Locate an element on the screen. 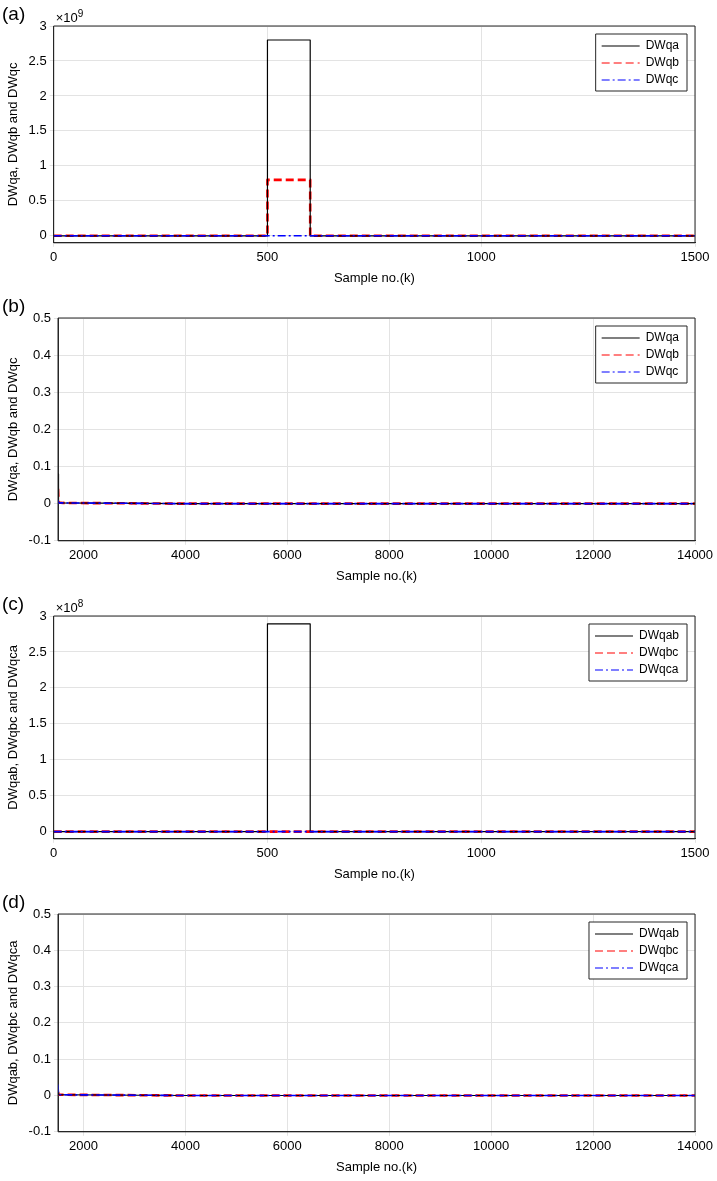 This screenshot has width=717, height=1181. text: (b) is located at coordinates (14, 305).